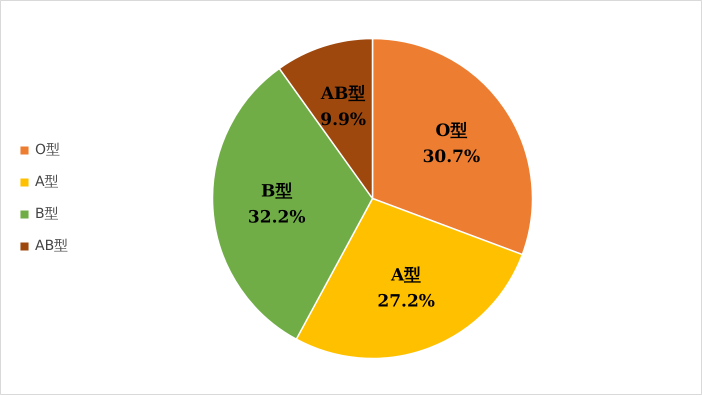 The height and width of the screenshot is (395, 702). Describe the element at coordinates (277, 218) in the screenshot. I see `data-label: 32.2%` at that location.